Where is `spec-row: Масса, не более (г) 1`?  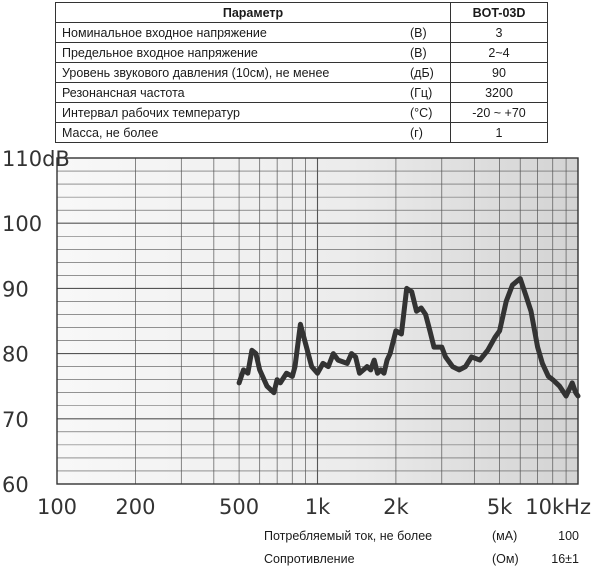 spec-row: Масса, не более (г) 1 is located at coordinates (301, 132).